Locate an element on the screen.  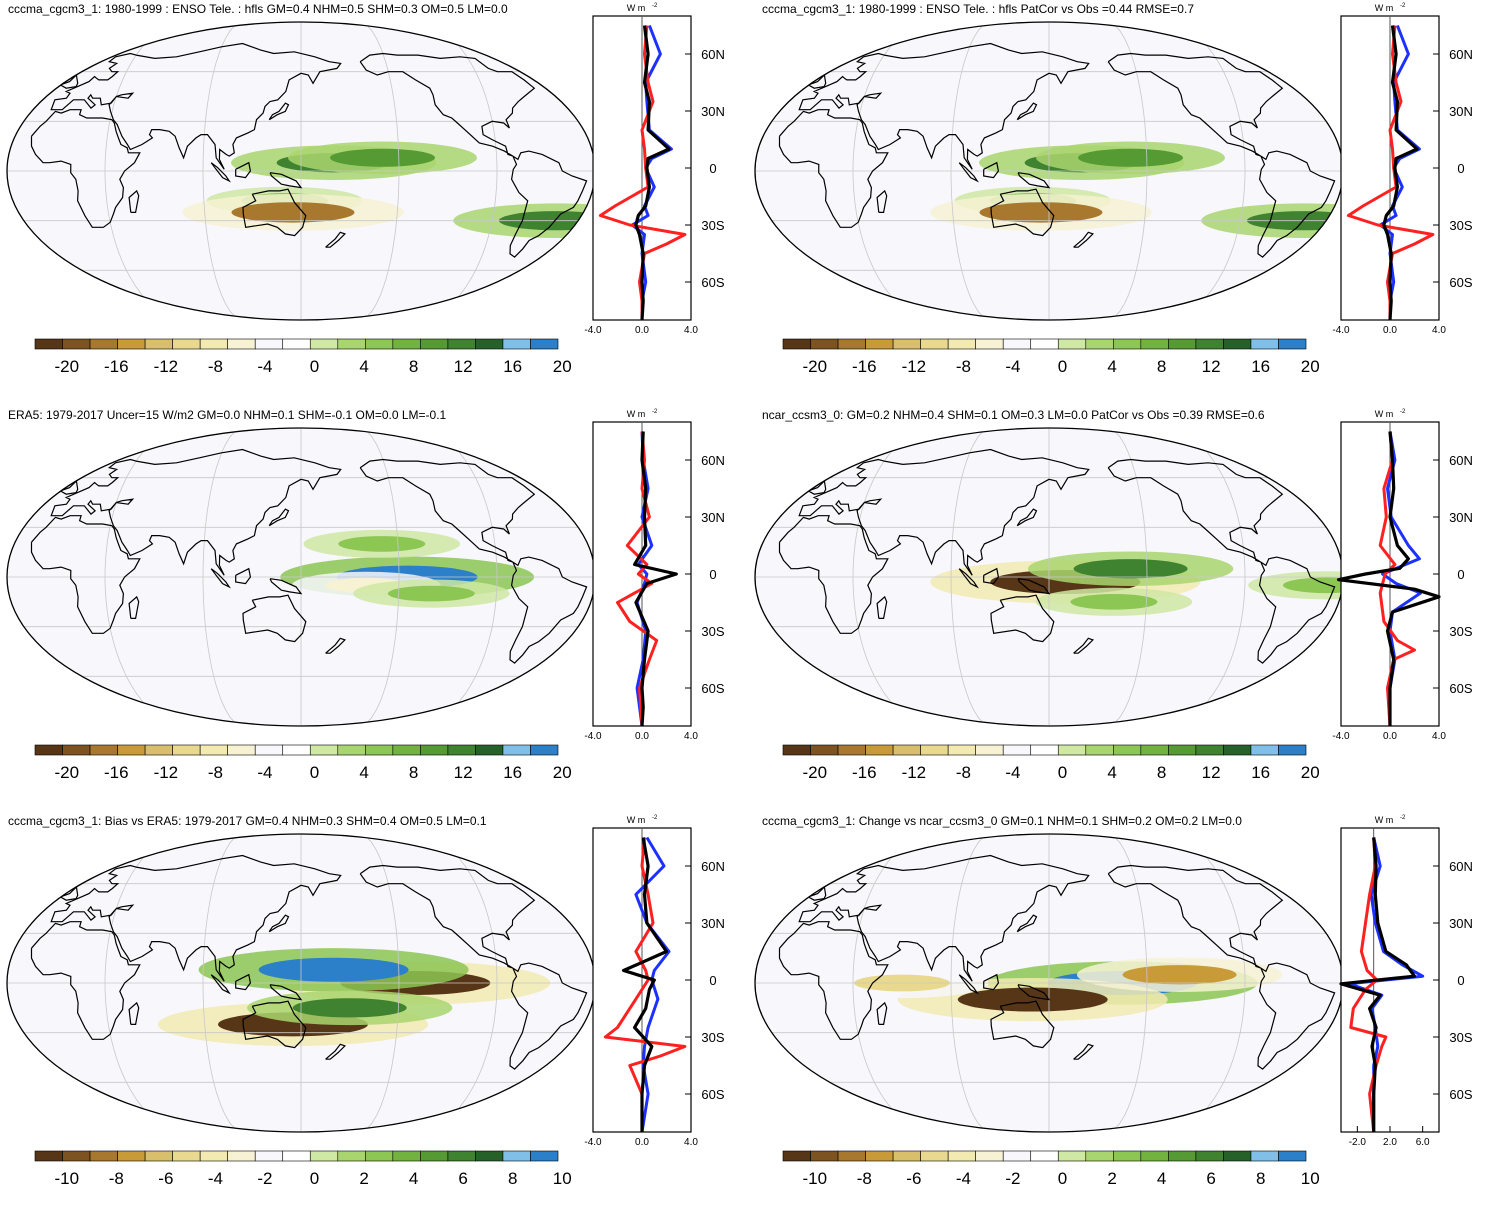
x-tick-label: 0.0 is located at coordinates (642, 736).